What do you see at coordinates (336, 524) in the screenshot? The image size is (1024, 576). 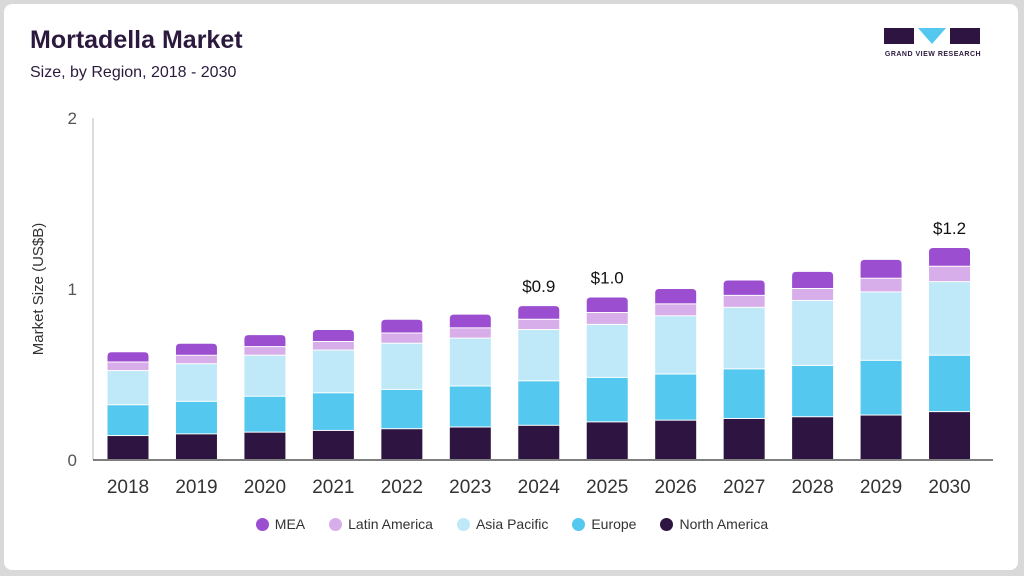 I see `legend-swatch-latin-america` at bounding box center [336, 524].